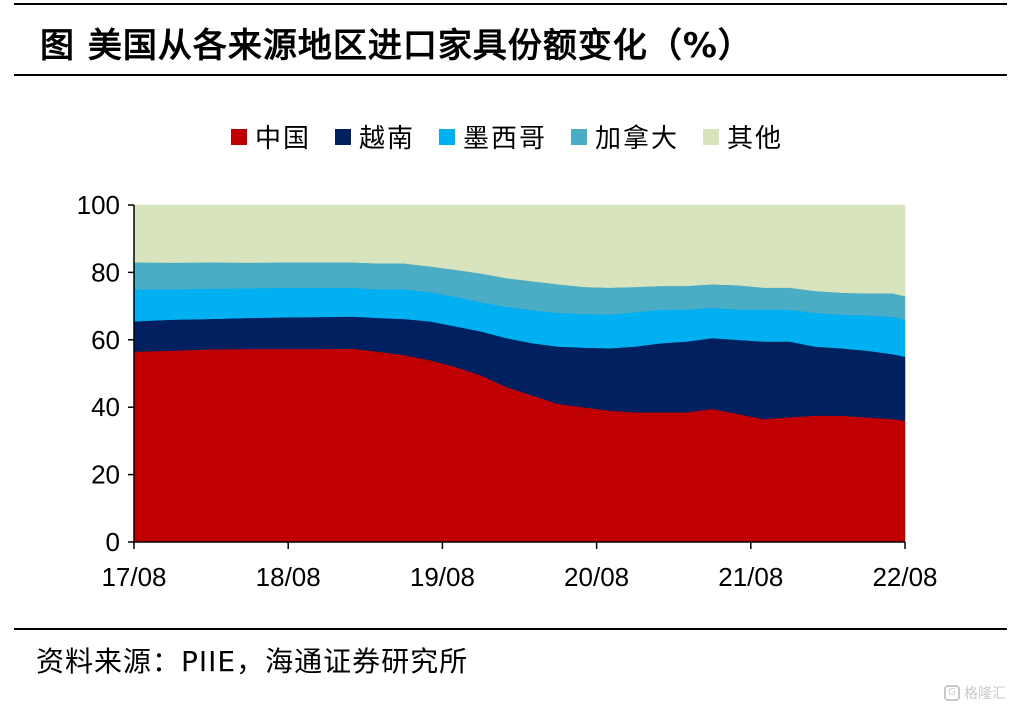 The image size is (1014, 709). I want to click on legend-label: 越南, so click(386, 139).